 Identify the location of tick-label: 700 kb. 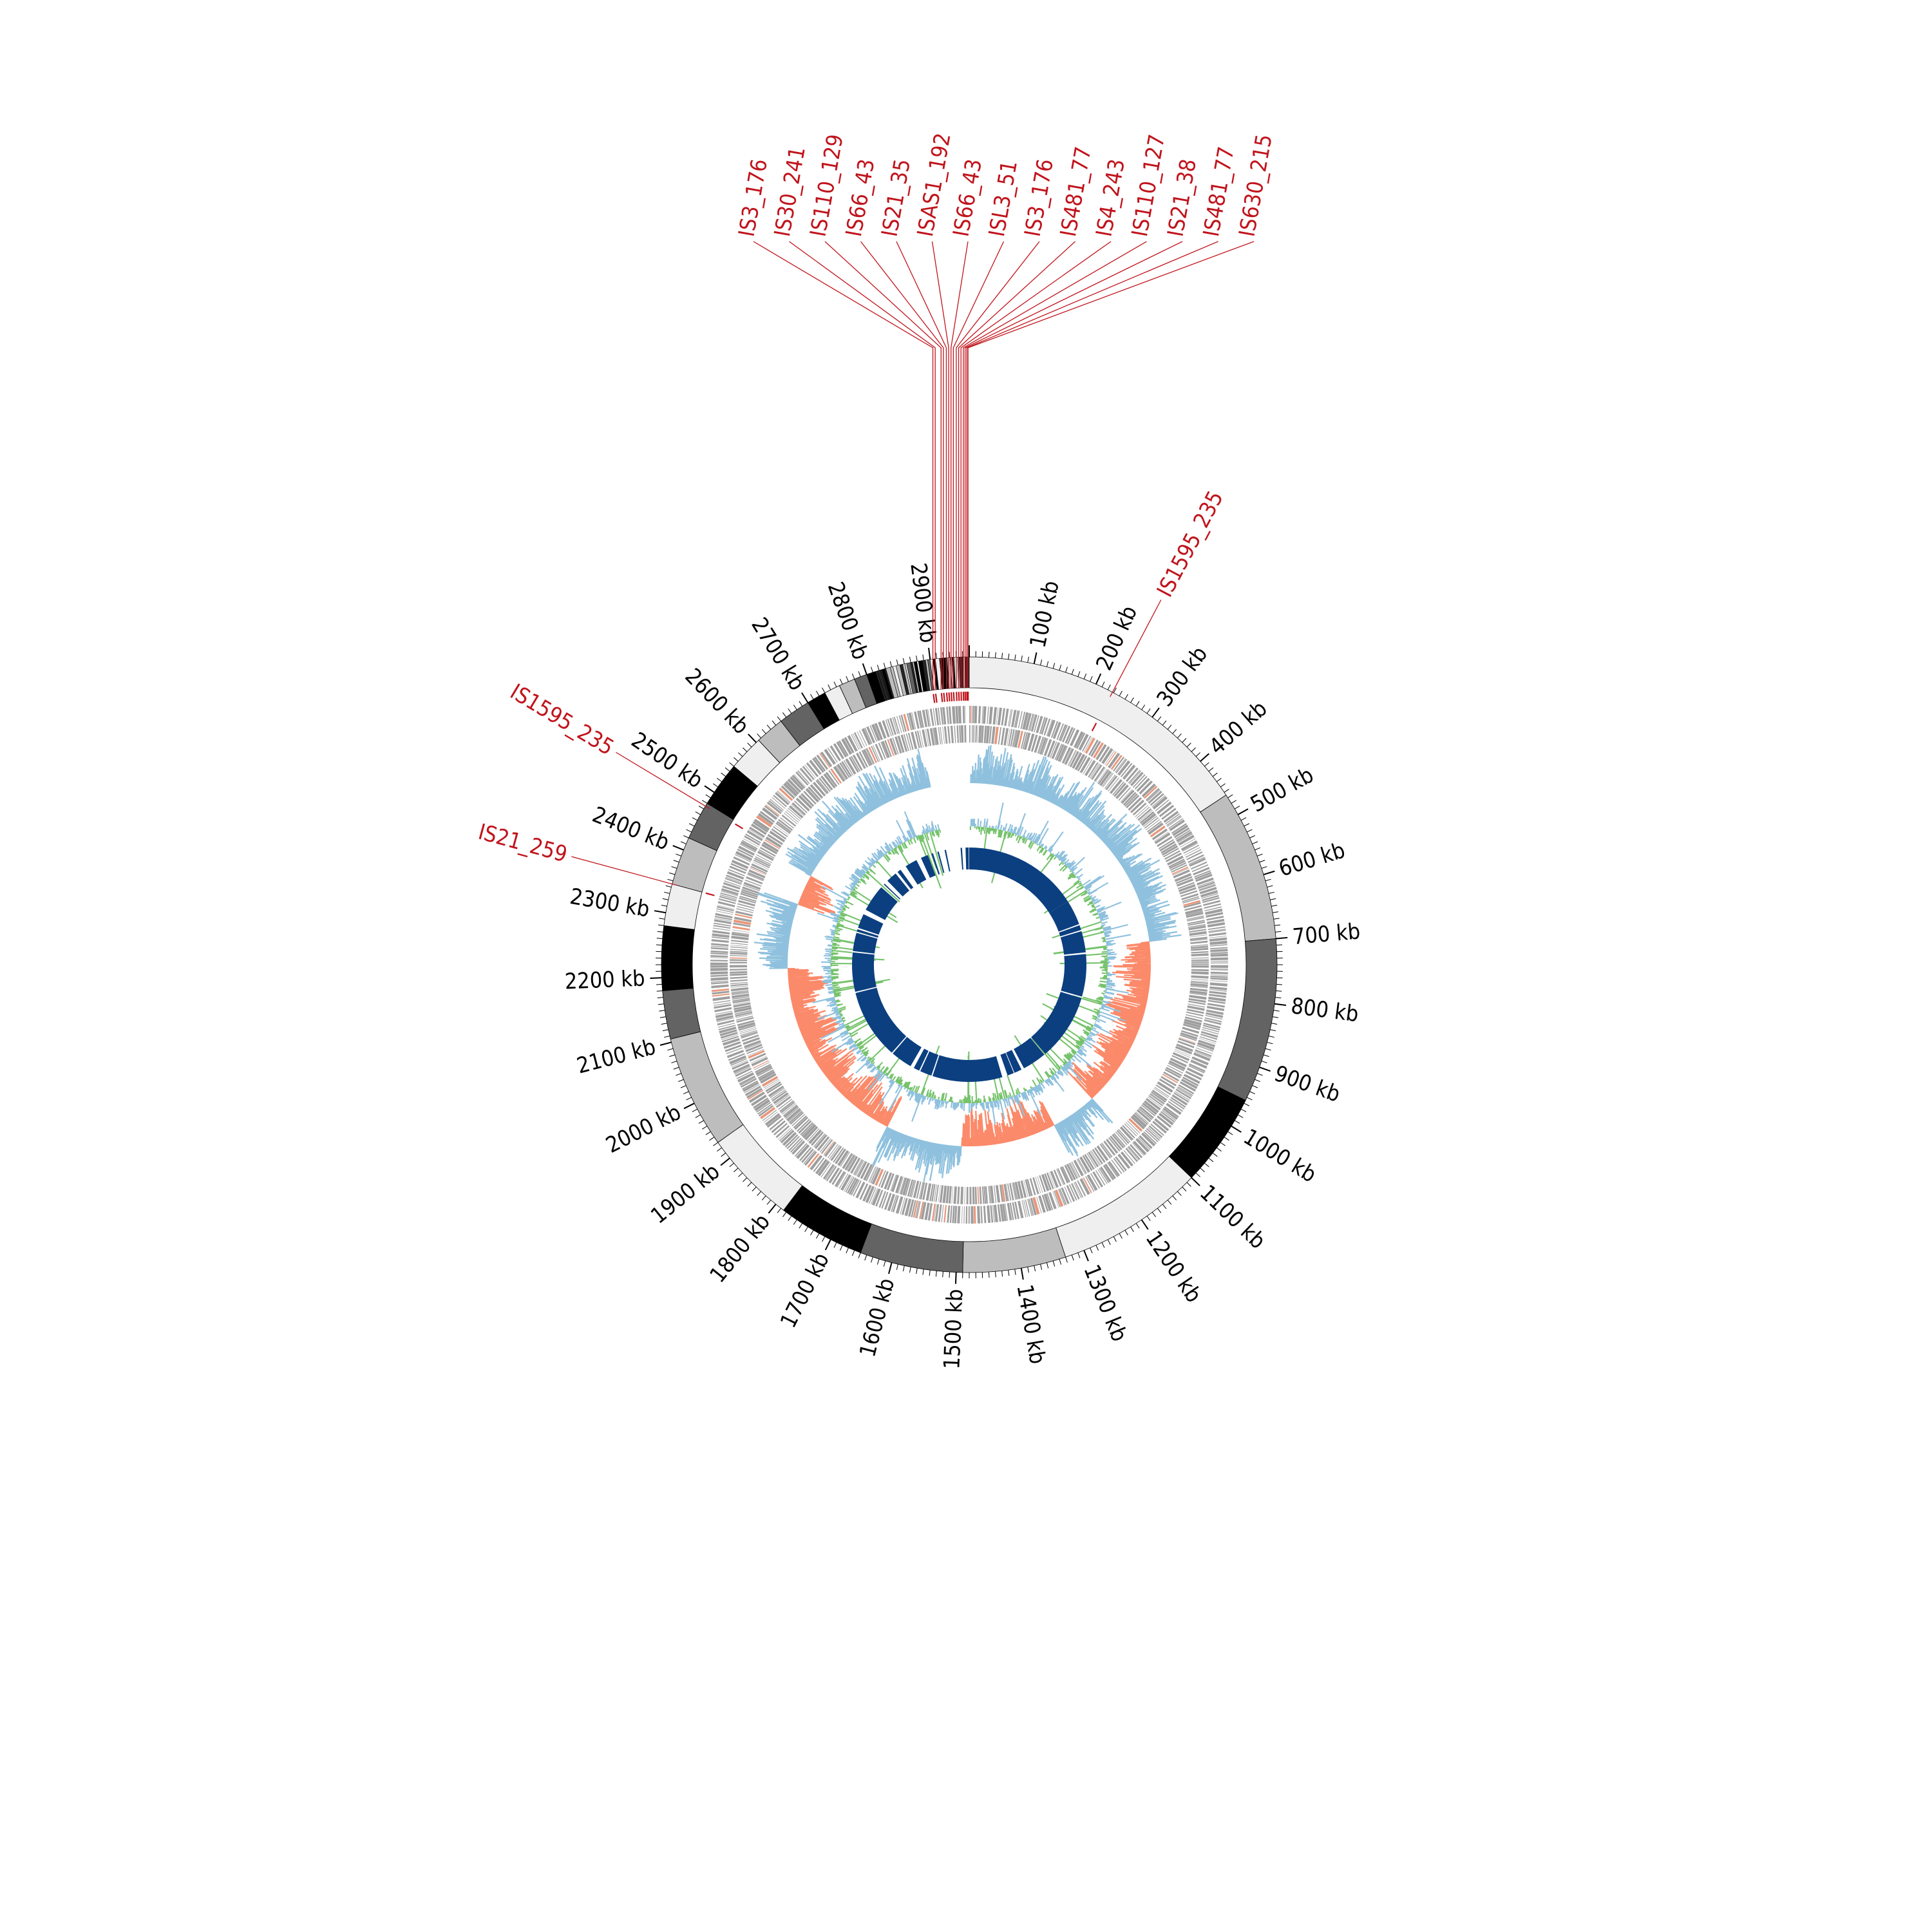
(1326, 934).